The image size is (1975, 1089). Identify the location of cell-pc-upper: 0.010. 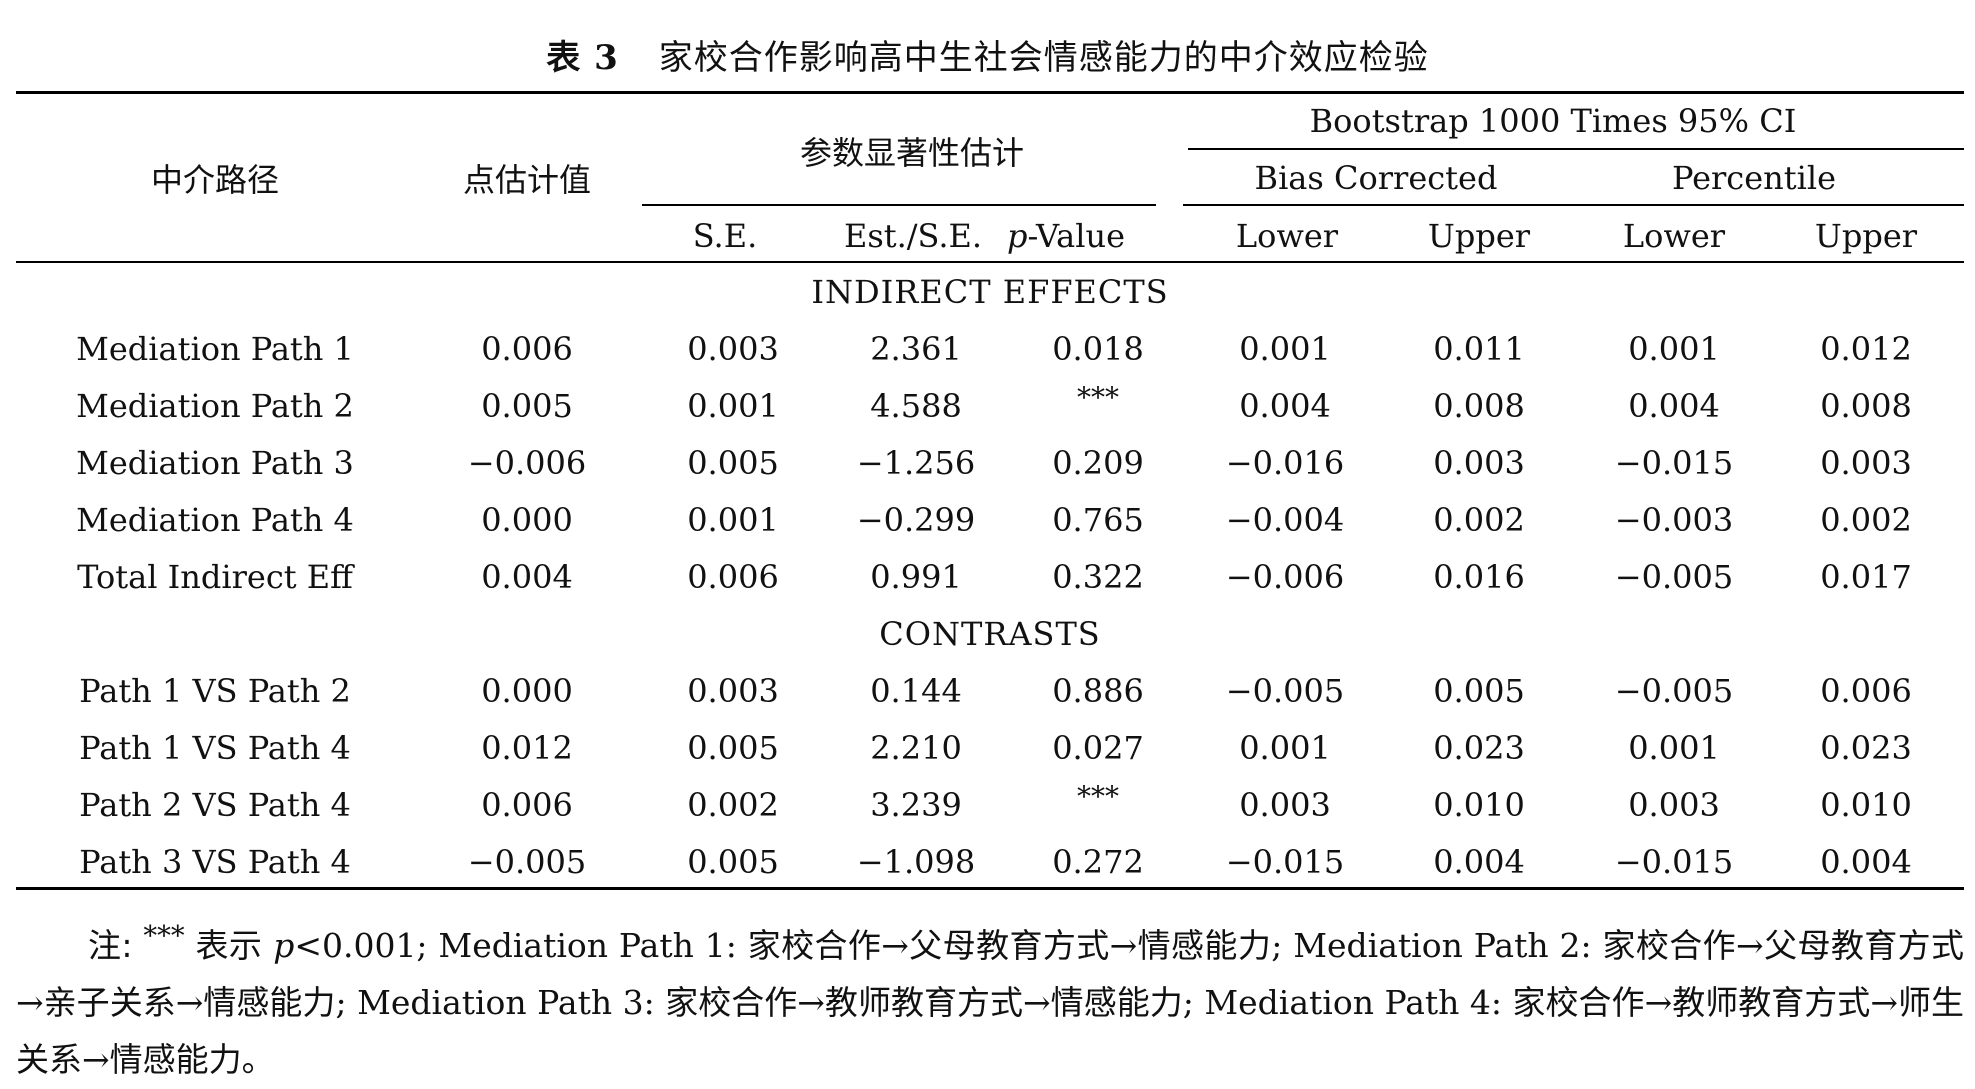
(1866, 805).